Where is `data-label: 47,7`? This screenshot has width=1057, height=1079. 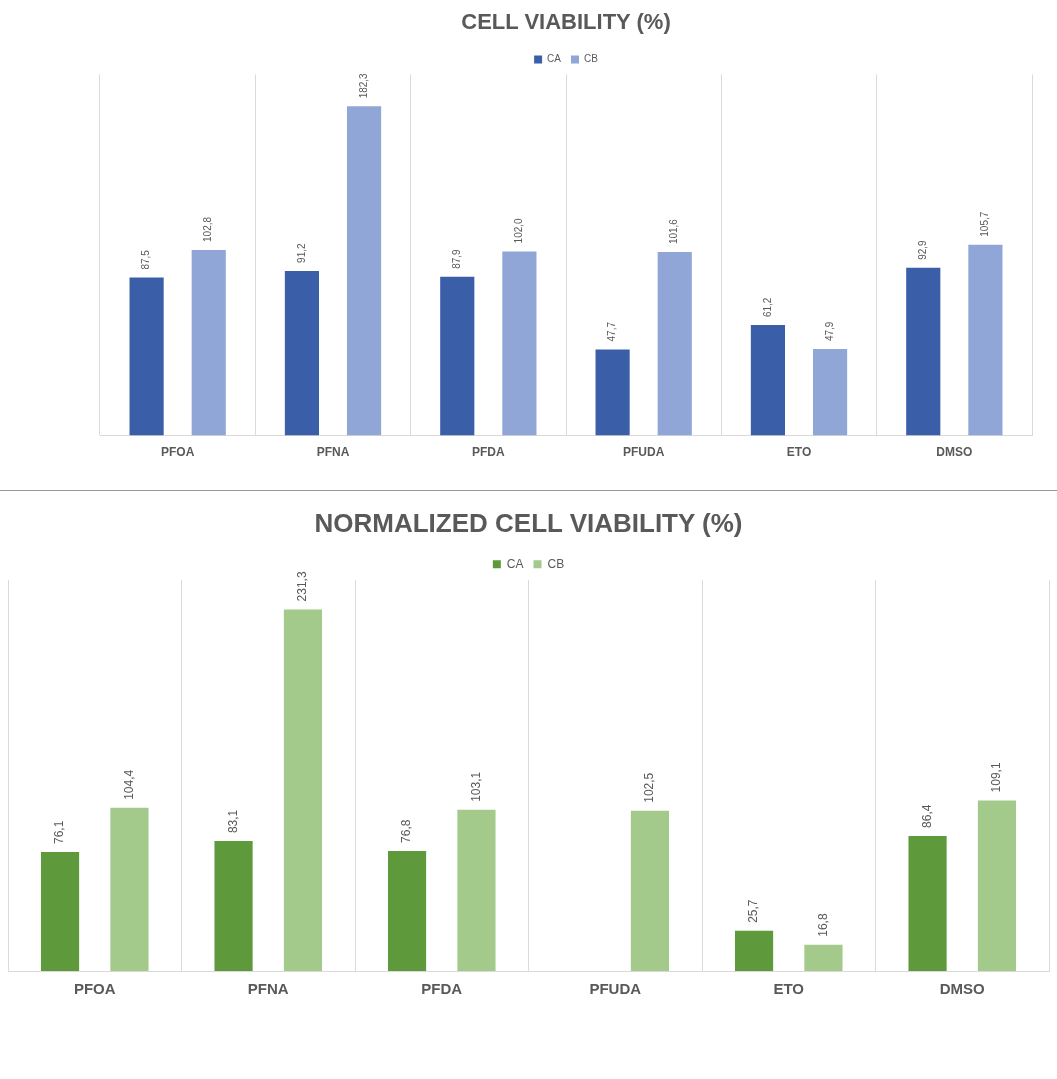
data-label: 47,7 is located at coordinates (612, 331).